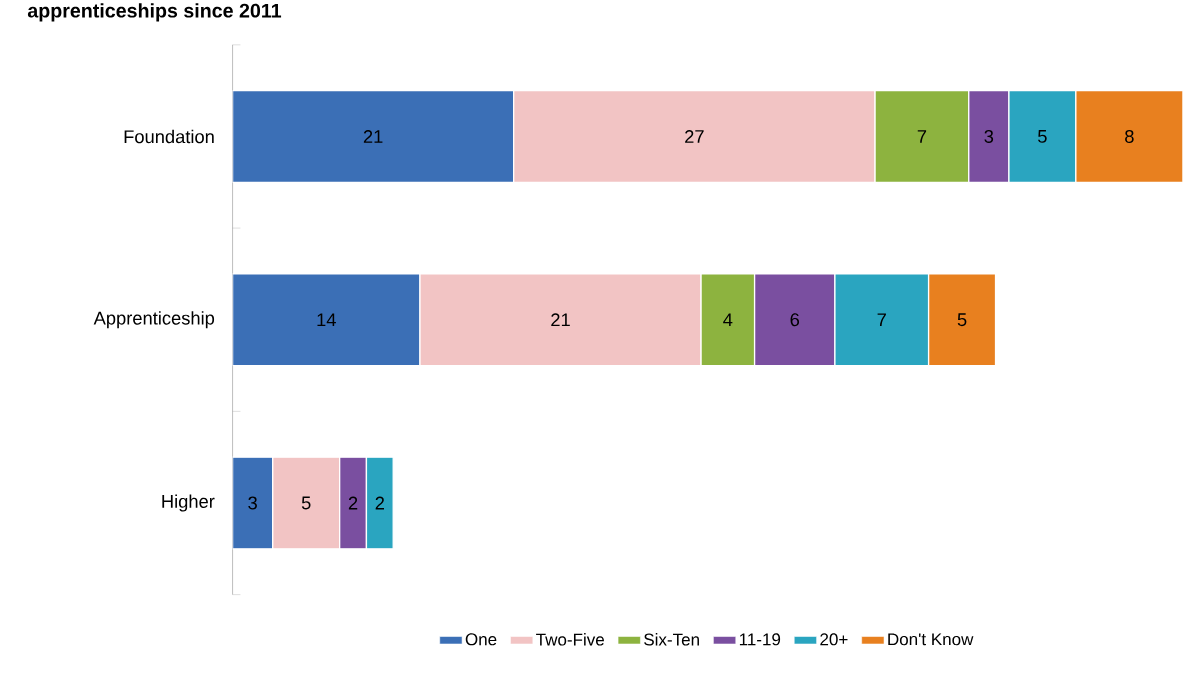 Image resolution: width=1197 pixels, height=678 pixels. I want to click on chart-title: apprenticeships since 2011, so click(154, 12).